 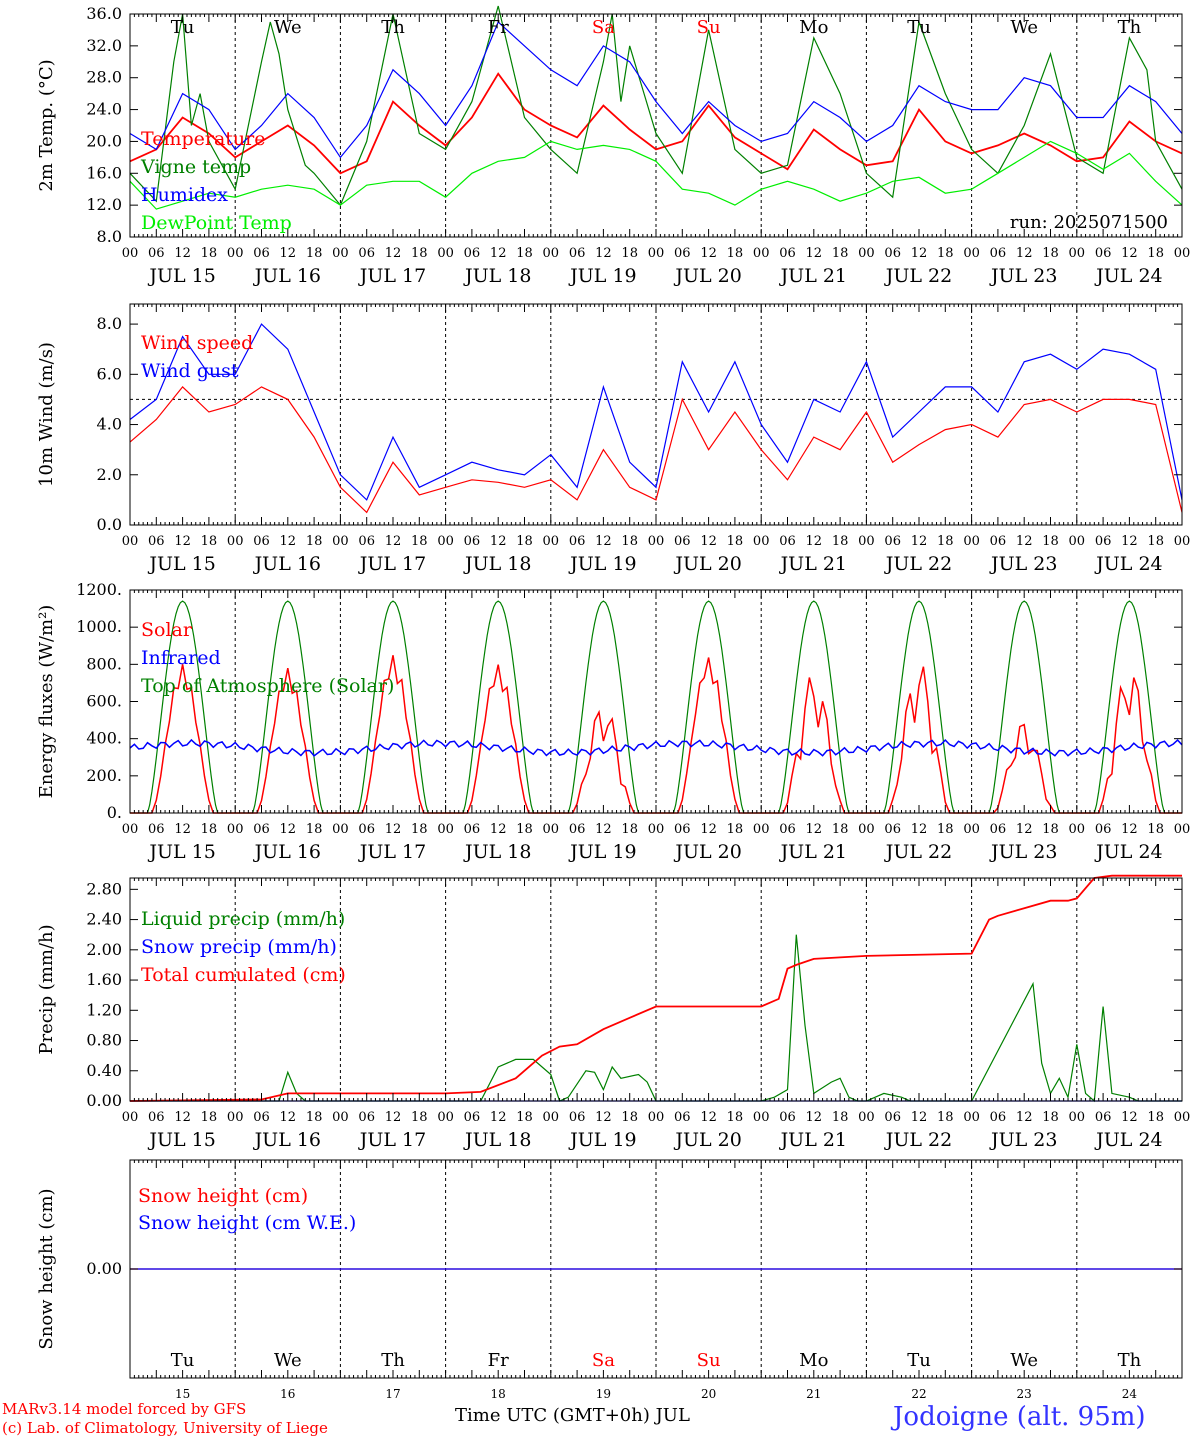 I want to click on date-label: JUL 24, so click(x=1128, y=564).